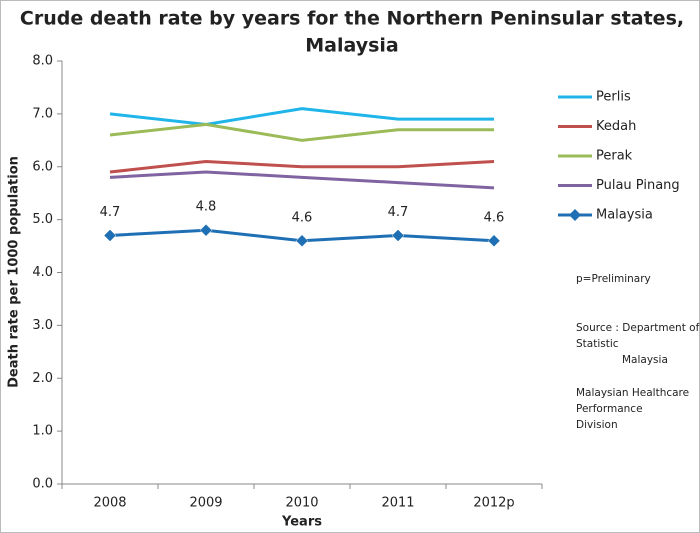 This screenshot has width=700, height=533. Describe the element at coordinates (613, 97) in the screenshot. I see `legend-label: Perlis` at that location.